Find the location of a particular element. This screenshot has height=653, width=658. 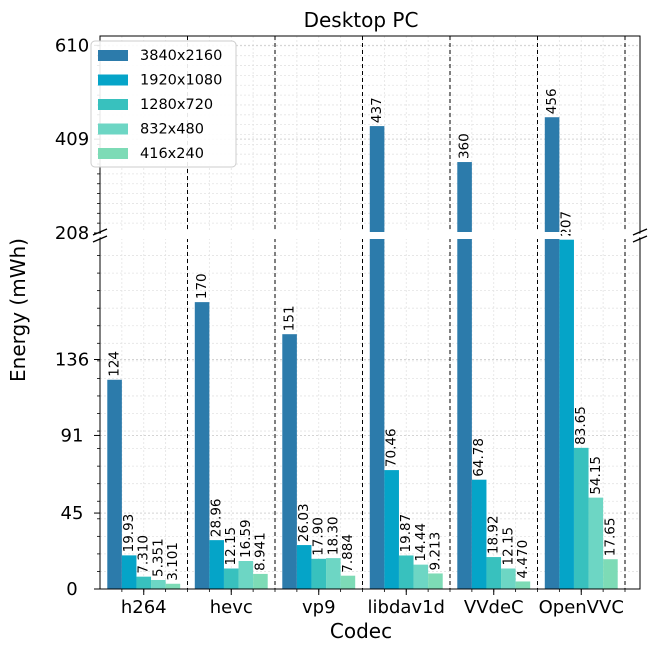

data-label: 4.470 is located at coordinates (523, 559).